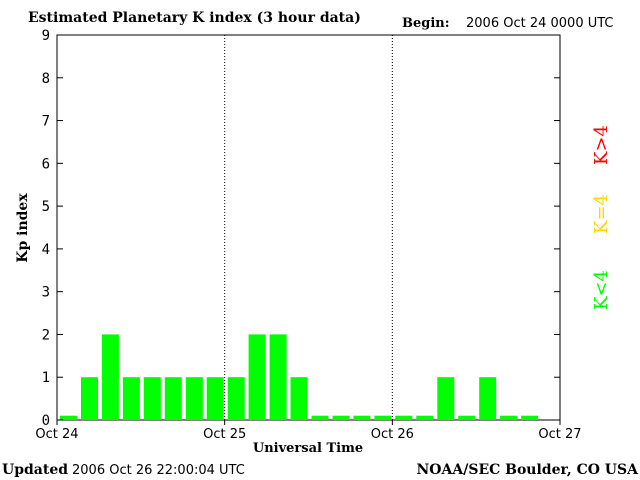 This screenshot has height=480, width=640. What do you see at coordinates (601, 145) in the screenshot?
I see `legend-high: K>4` at bounding box center [601, 145].